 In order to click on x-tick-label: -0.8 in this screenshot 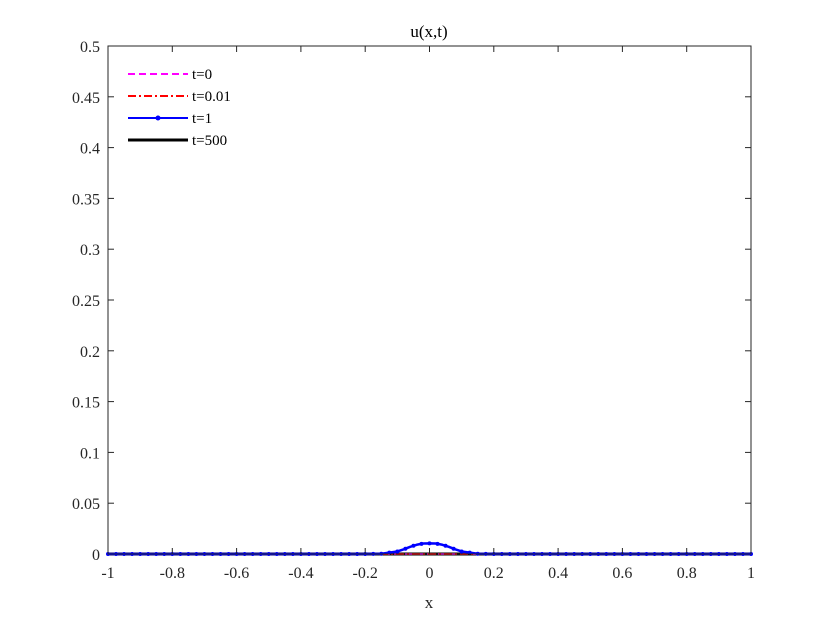, I will do `click(172, 573)`.